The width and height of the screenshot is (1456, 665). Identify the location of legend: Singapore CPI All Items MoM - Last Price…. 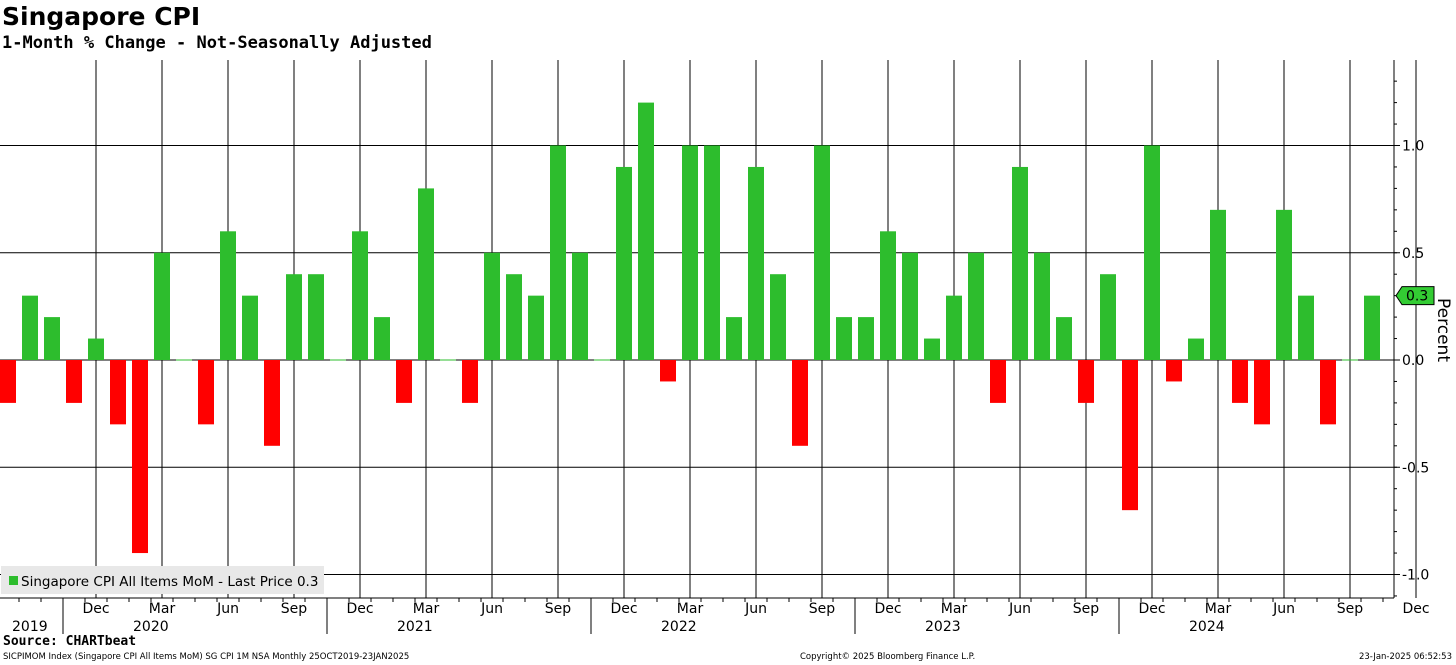
(162, 580).